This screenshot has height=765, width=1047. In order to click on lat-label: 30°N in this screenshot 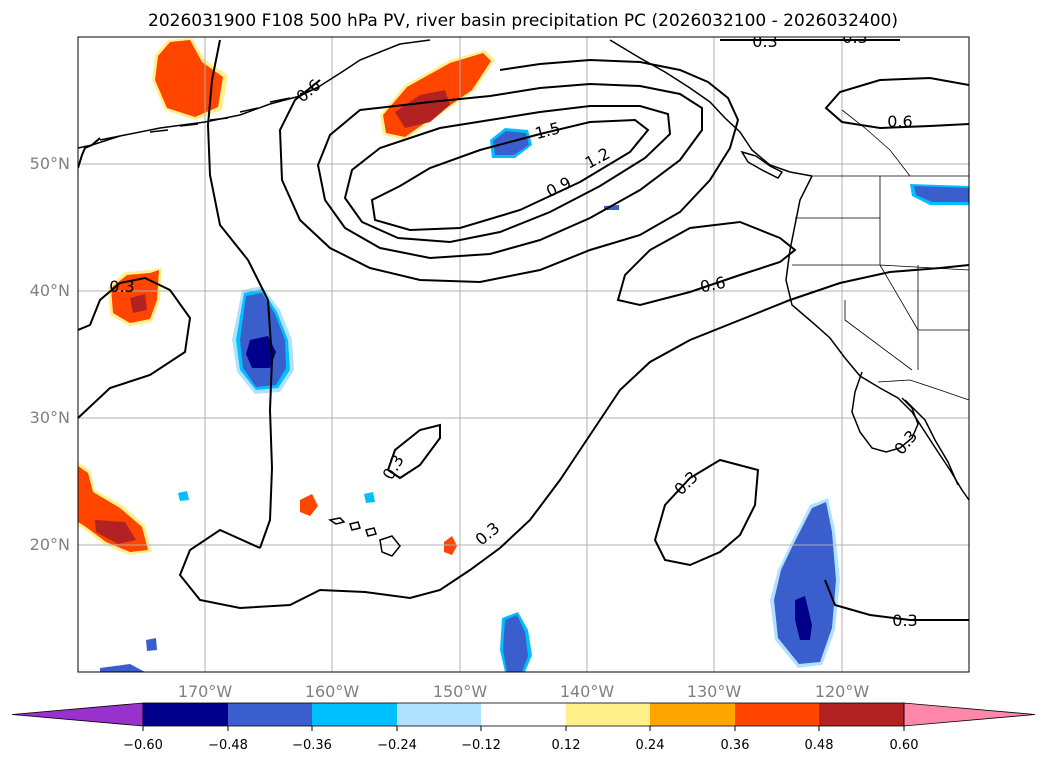, I will do `click(50, 417)`.